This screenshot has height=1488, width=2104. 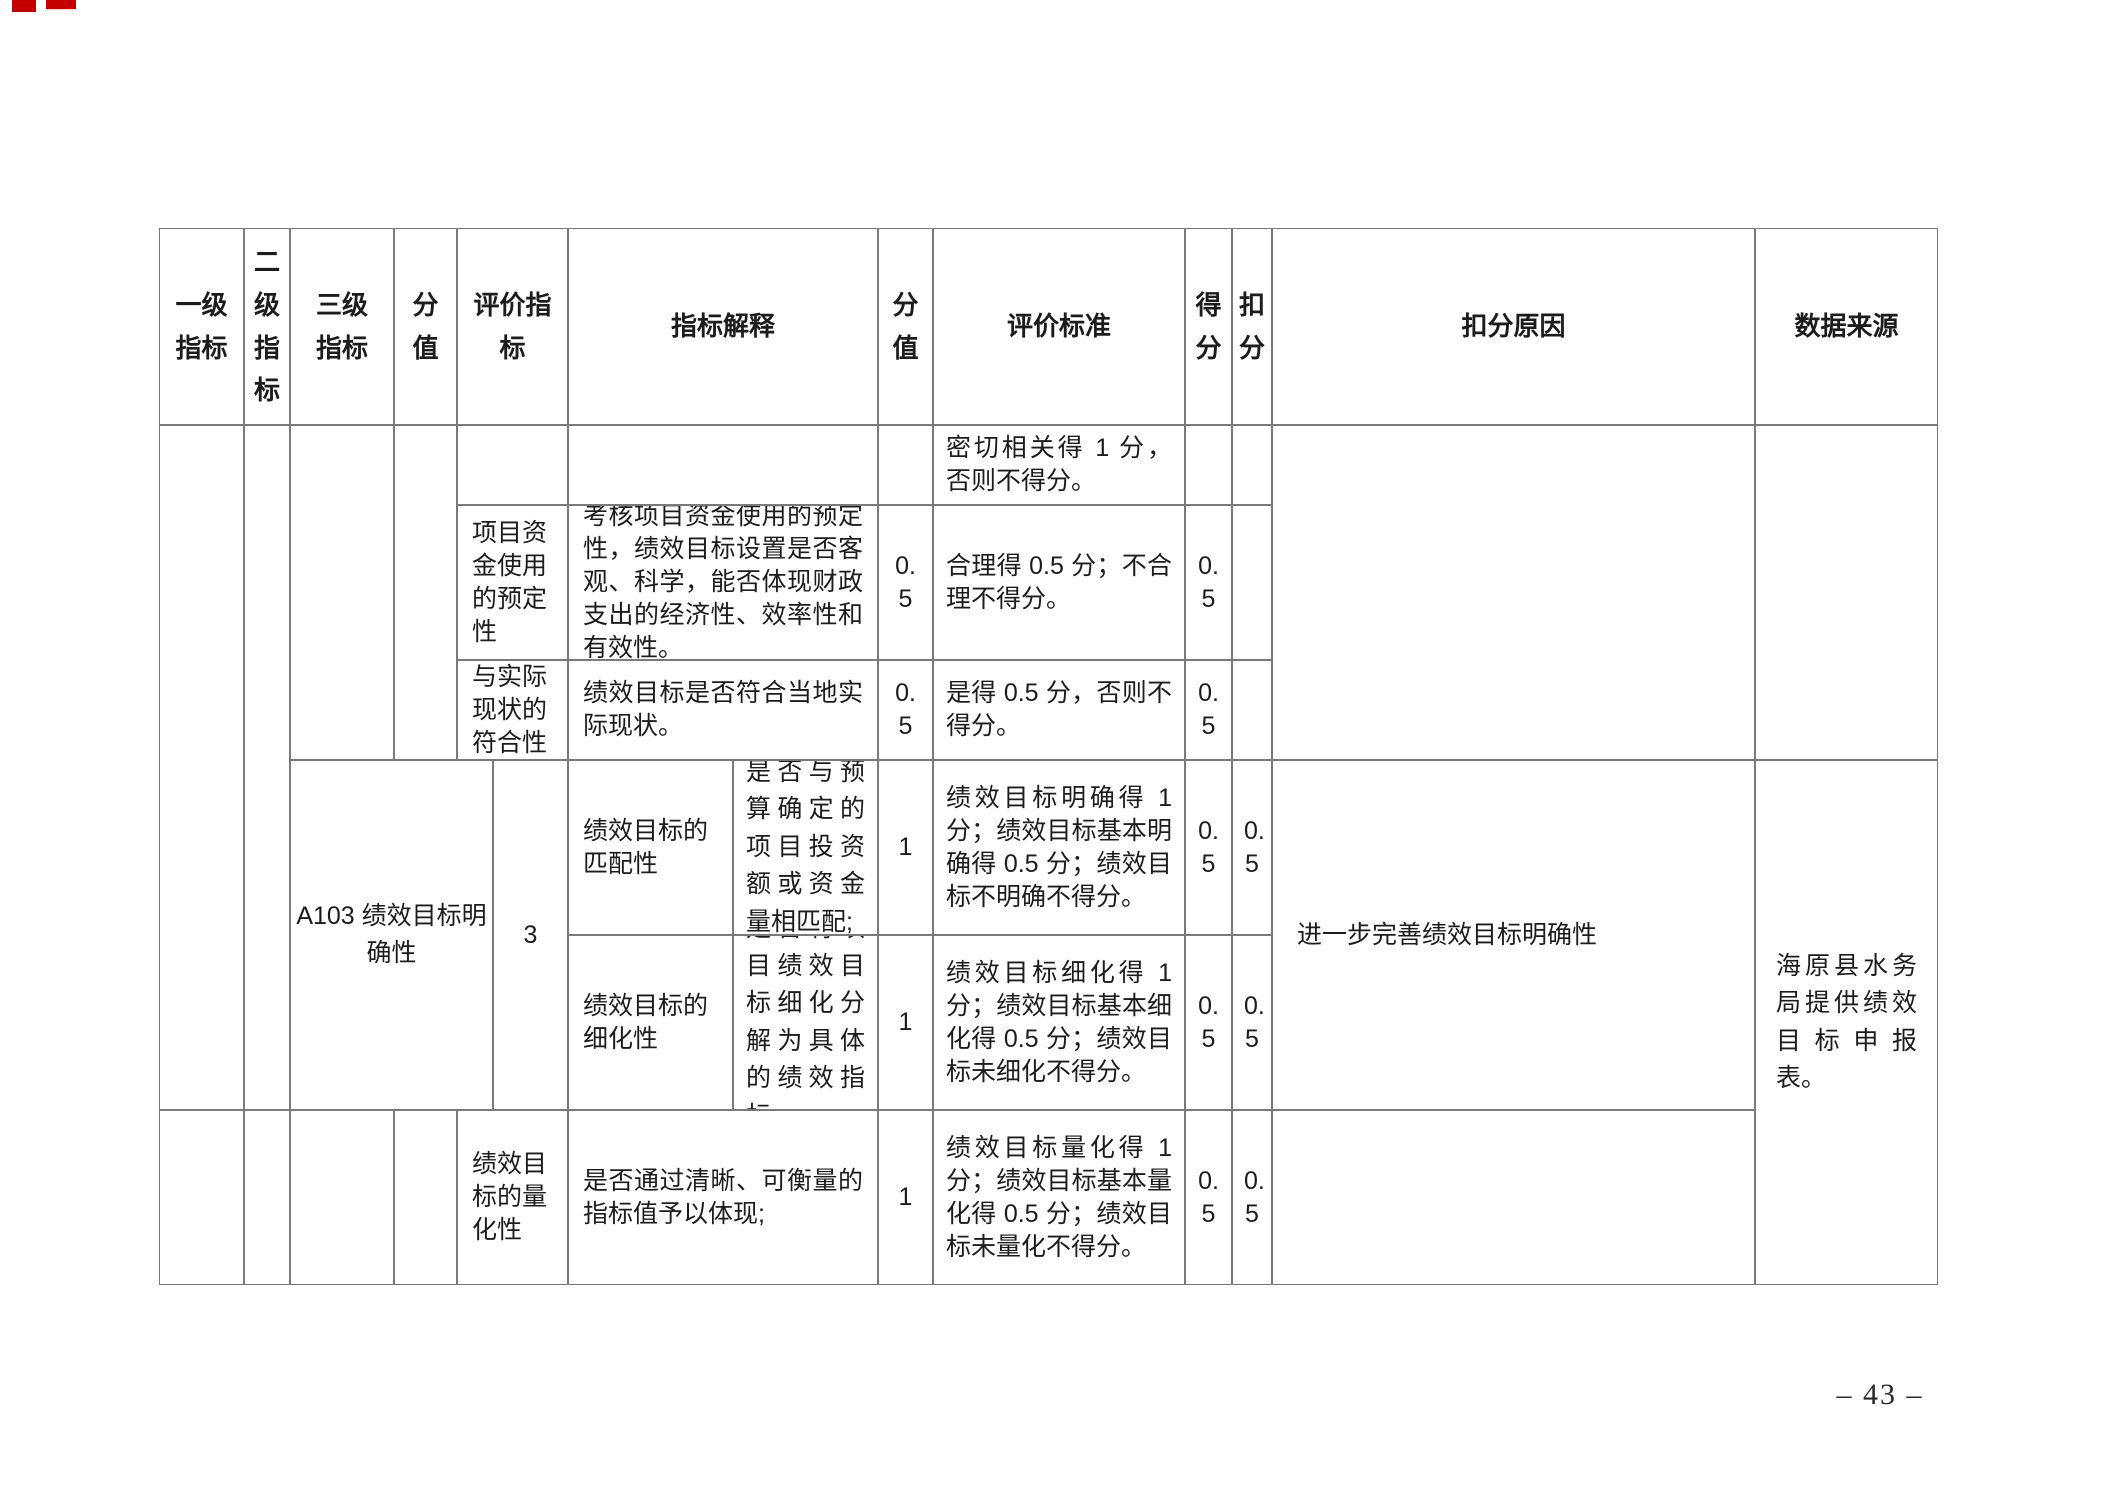 What do you see at coordinates (512, 582) in the screenshot?
I see `cell-indicator: 项目资金使用的预定性` at bounding box center [512, 582].